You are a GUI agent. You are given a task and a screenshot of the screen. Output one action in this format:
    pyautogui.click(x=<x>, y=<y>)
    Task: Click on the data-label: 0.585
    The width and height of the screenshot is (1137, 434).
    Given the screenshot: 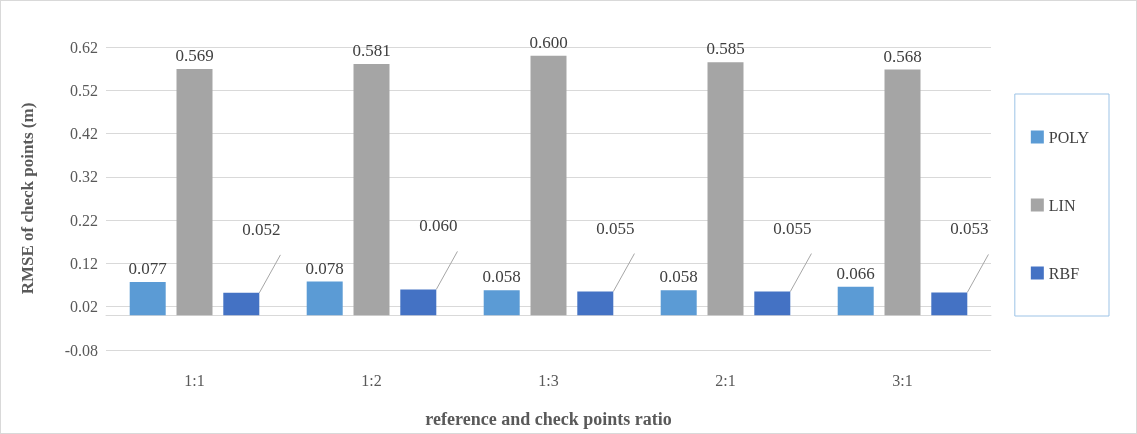 What is the action you would take?
    pyautogui.click(x=725, y=49)
    